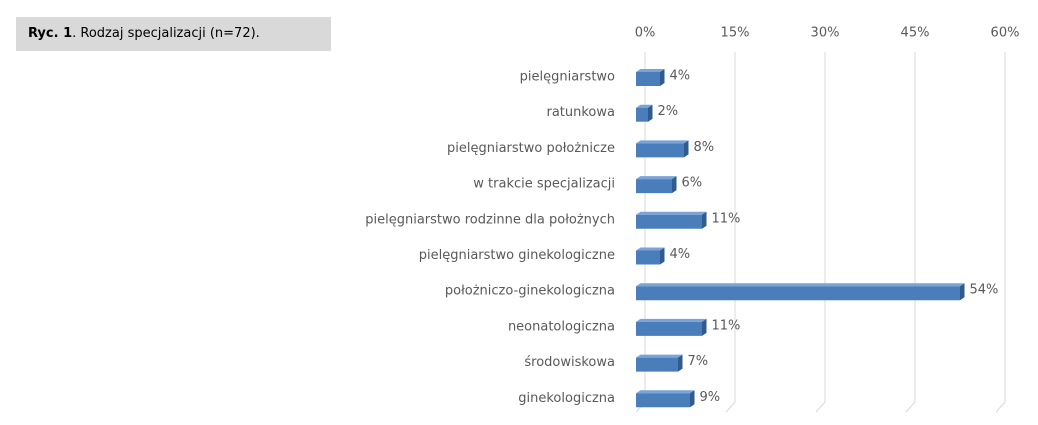 Image resolution: width=1038 pixels, height=425 pixels. Describe the element at coordinates (567, 77) in the screenshot. I see `y-tick-label: pielęgniarstwo` at that location.